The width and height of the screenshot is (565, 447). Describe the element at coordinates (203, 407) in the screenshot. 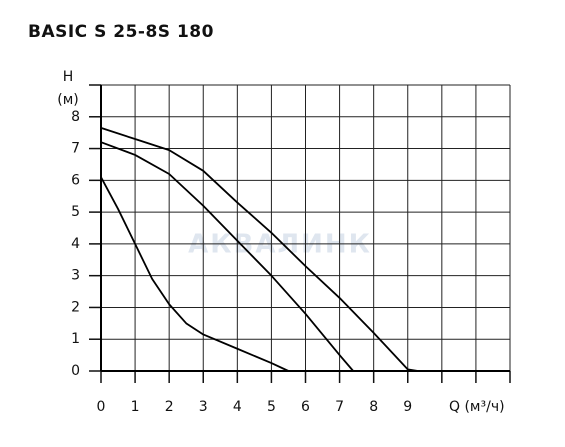

I see `x-tick-label: 3` at that location.